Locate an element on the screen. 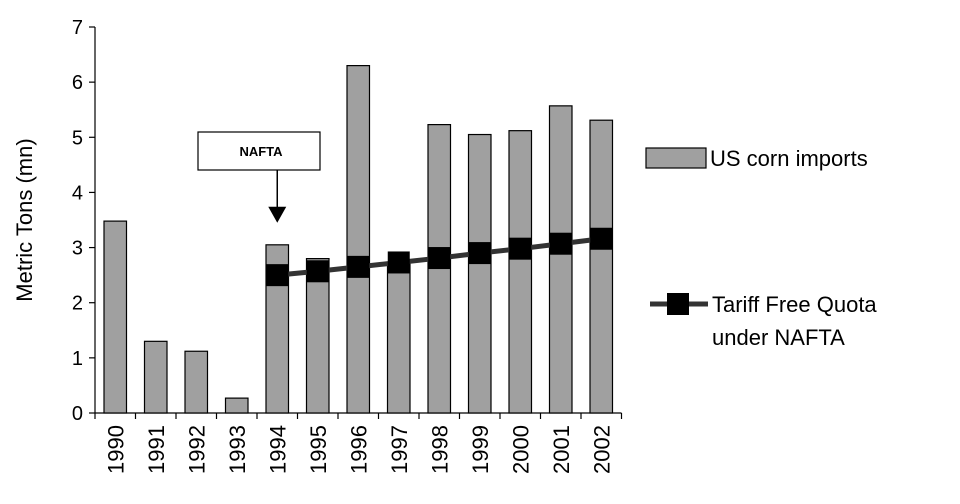  x-tick-label-1998: 1998 is located at coordinates (439, 449).